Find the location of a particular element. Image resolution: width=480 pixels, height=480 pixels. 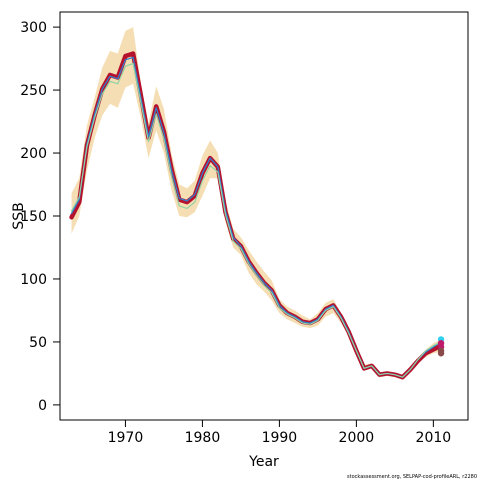

y-axis-title: SSB is located at coordinates (19, 215).